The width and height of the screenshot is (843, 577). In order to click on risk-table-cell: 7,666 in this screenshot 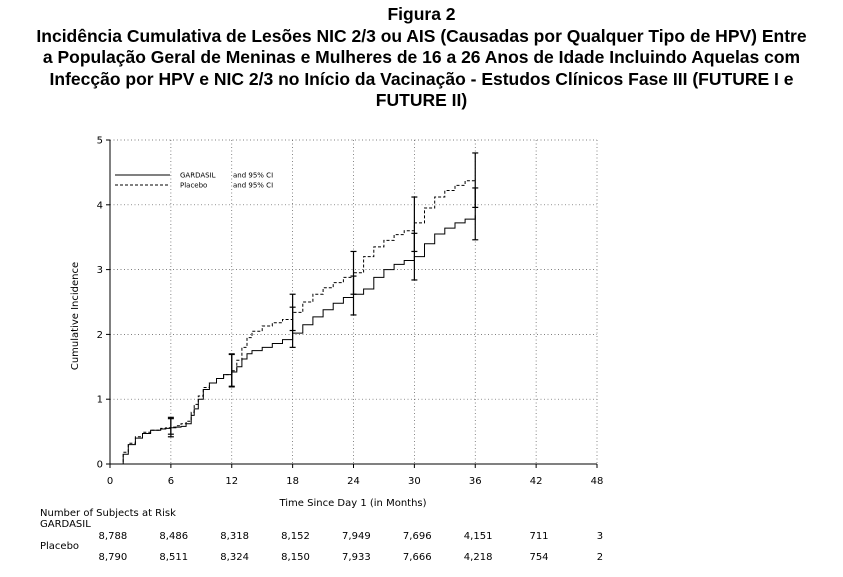, I will do `click(417, 557)`.